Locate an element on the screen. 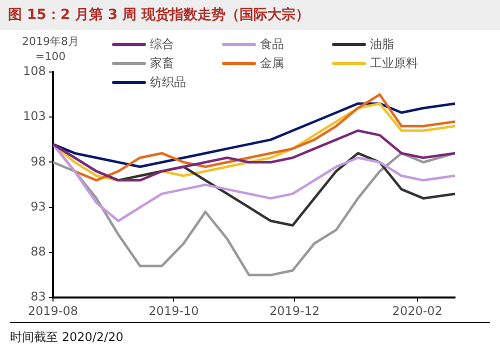 The width and height of the screenshot is (500, 358). legend-label: 纺织品 is located at coordinates (168, 82).